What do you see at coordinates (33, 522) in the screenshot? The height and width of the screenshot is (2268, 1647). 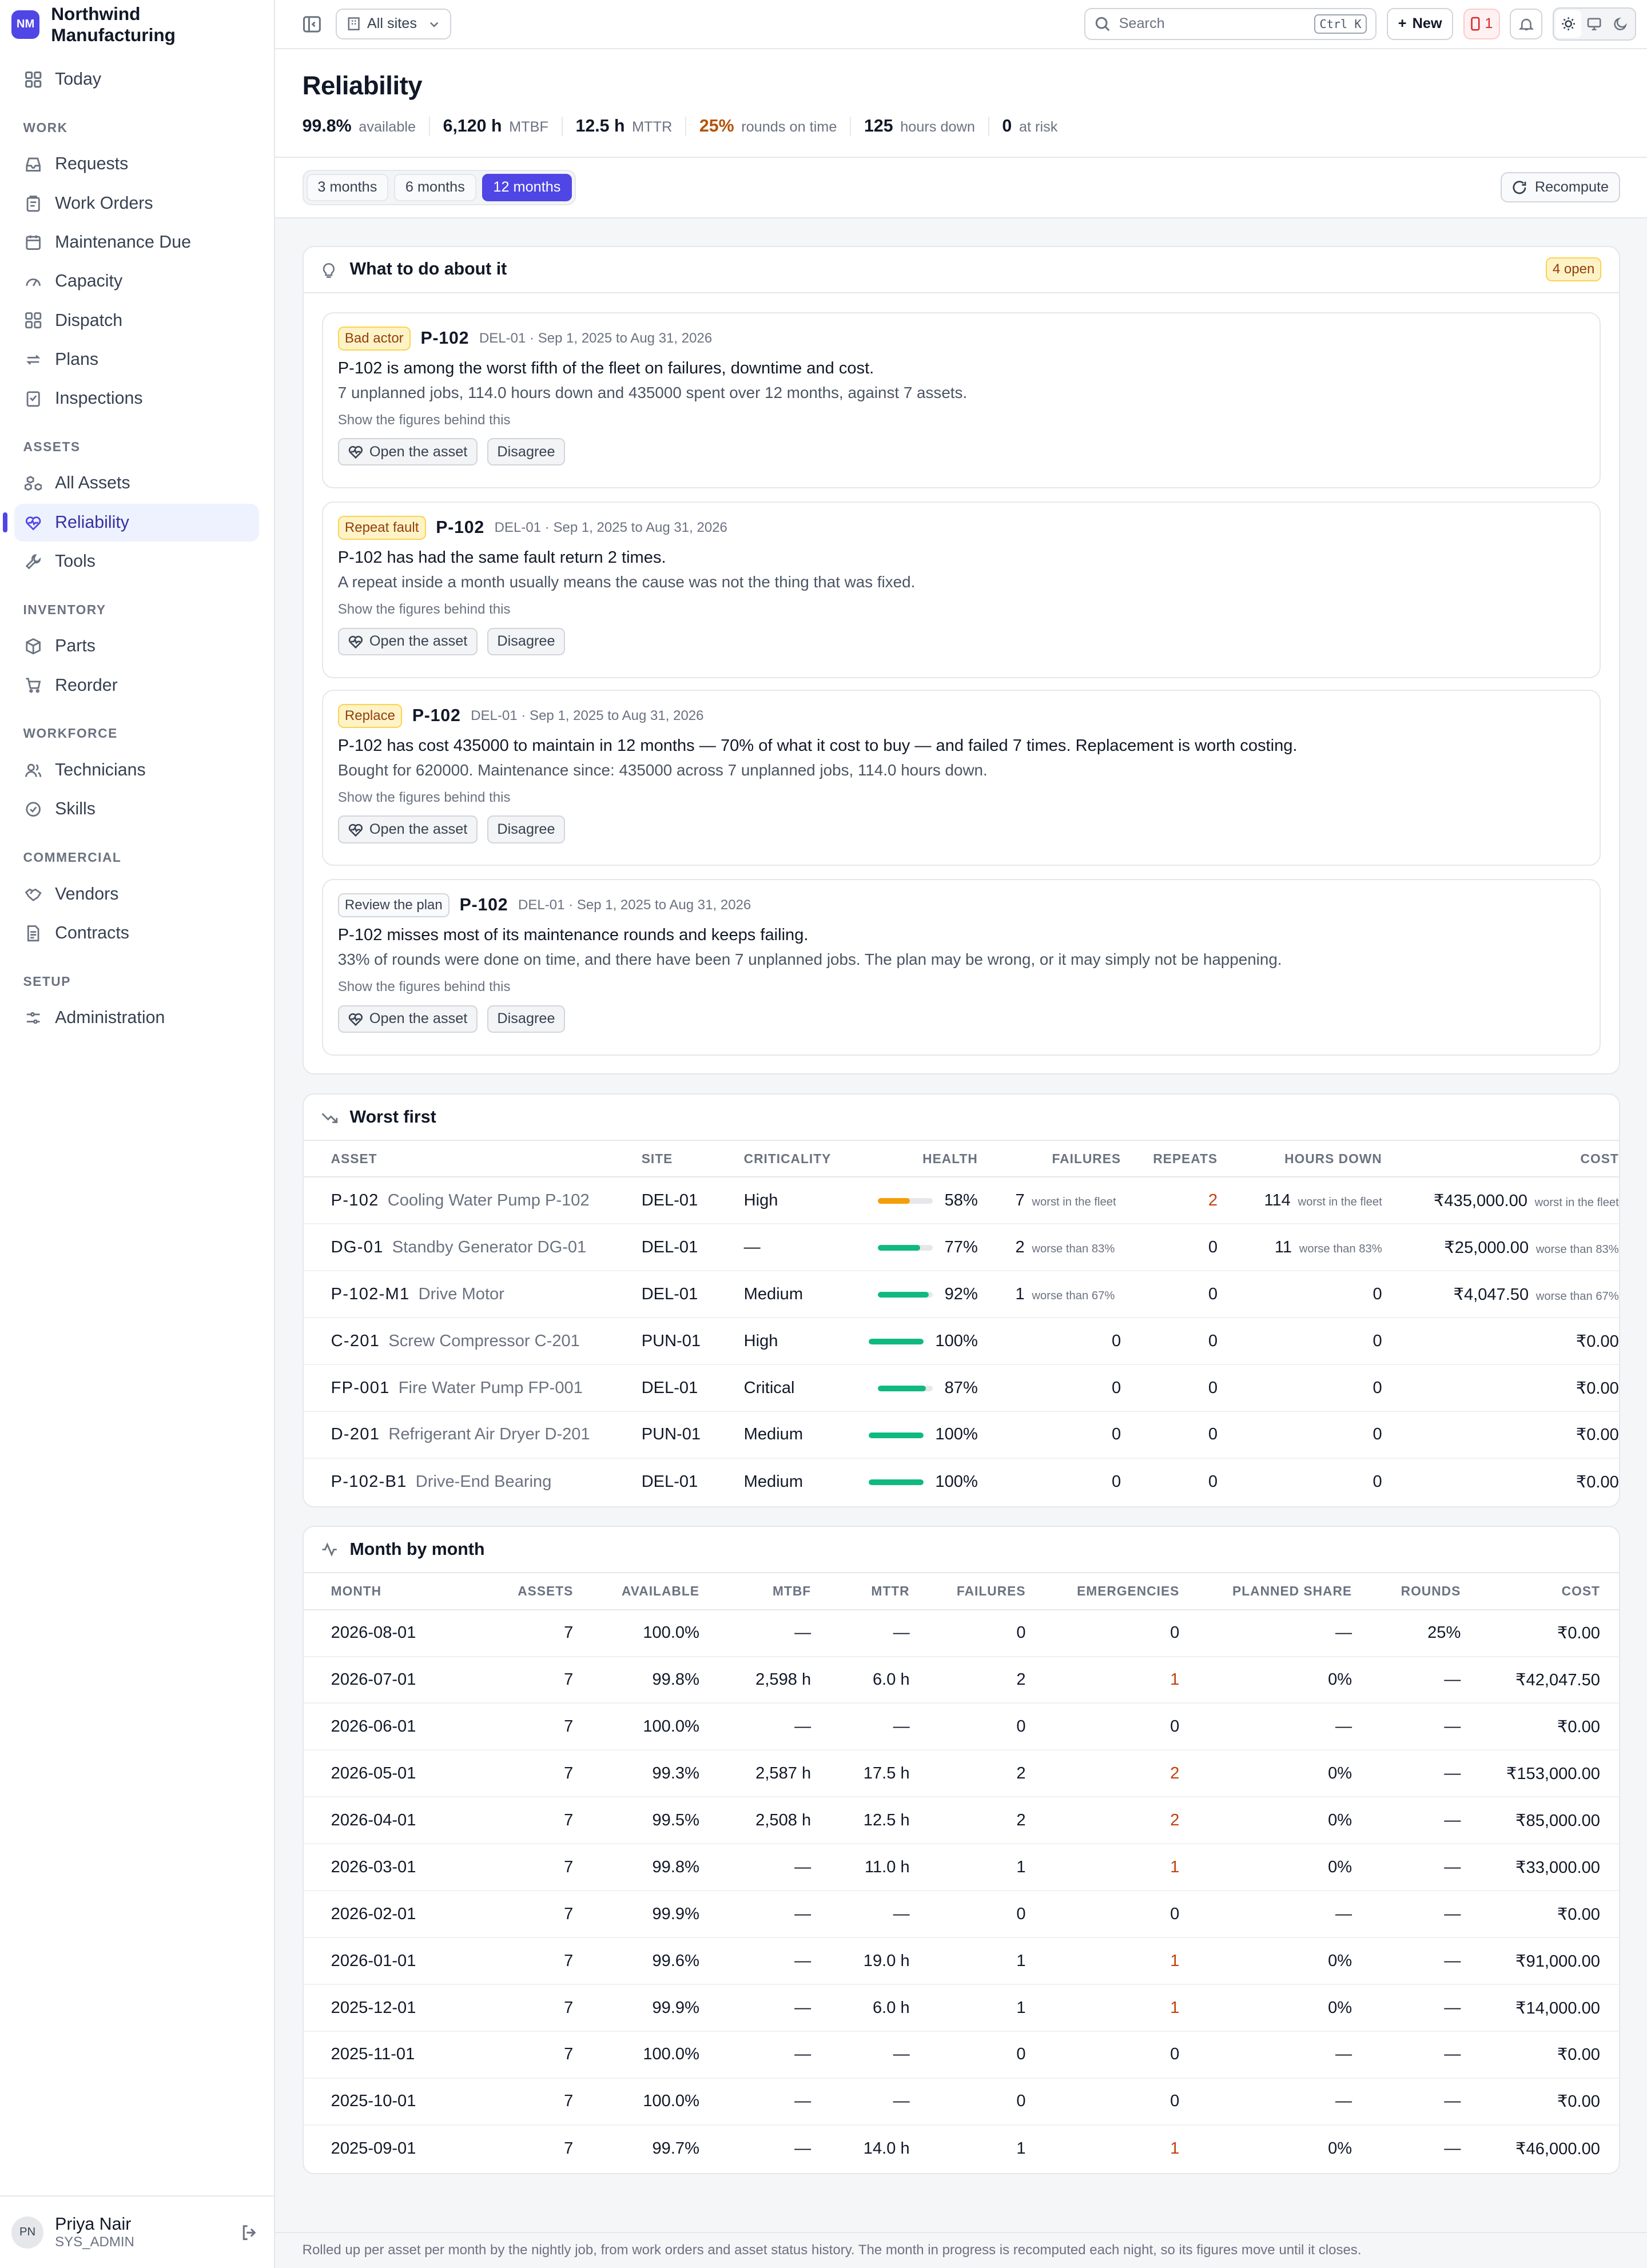 I see `heart-pulse-icon` at bounding box center [33, 522].